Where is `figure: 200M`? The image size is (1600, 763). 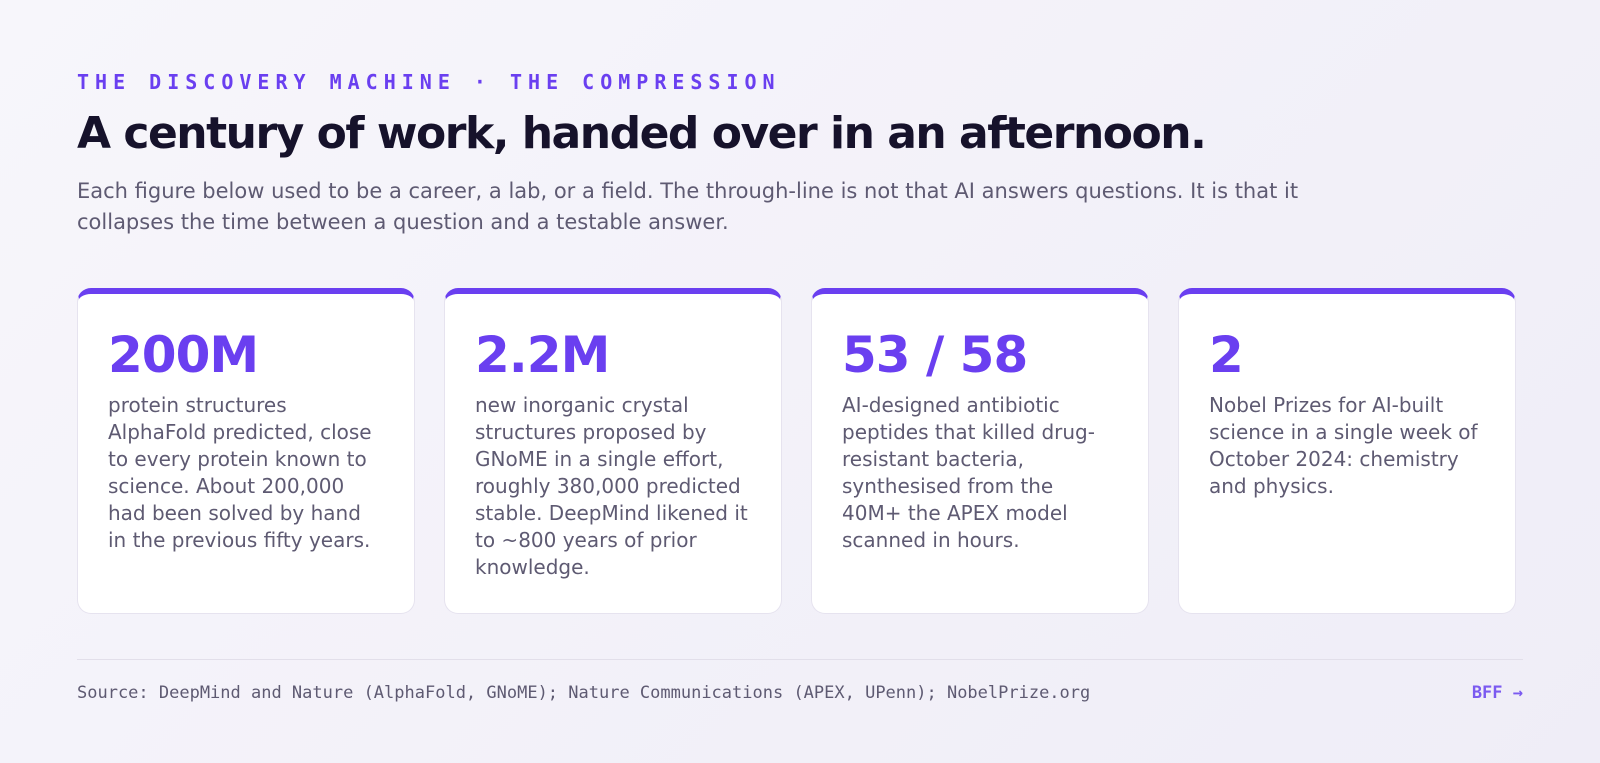 figure: 200M is located at coordinates (183, 355).